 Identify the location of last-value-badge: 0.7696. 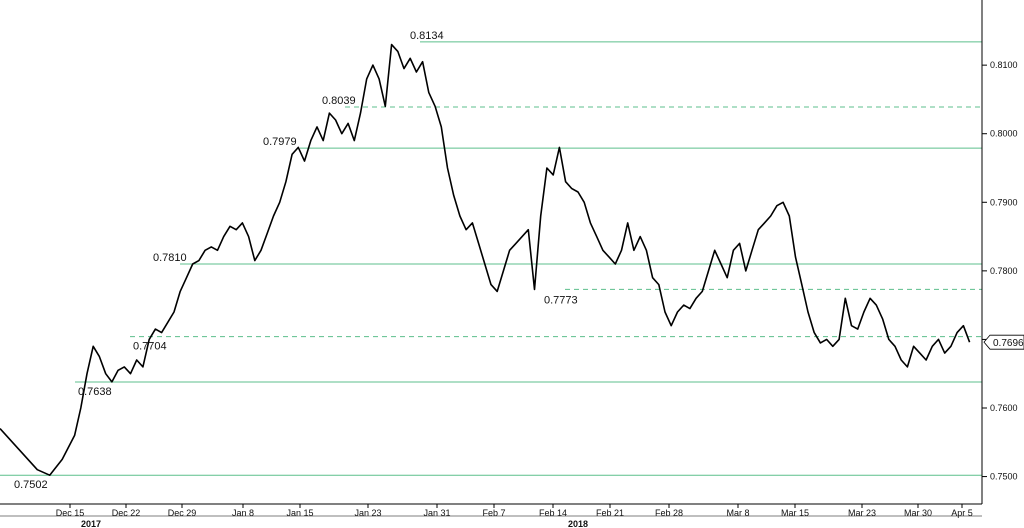
(1003, 342).